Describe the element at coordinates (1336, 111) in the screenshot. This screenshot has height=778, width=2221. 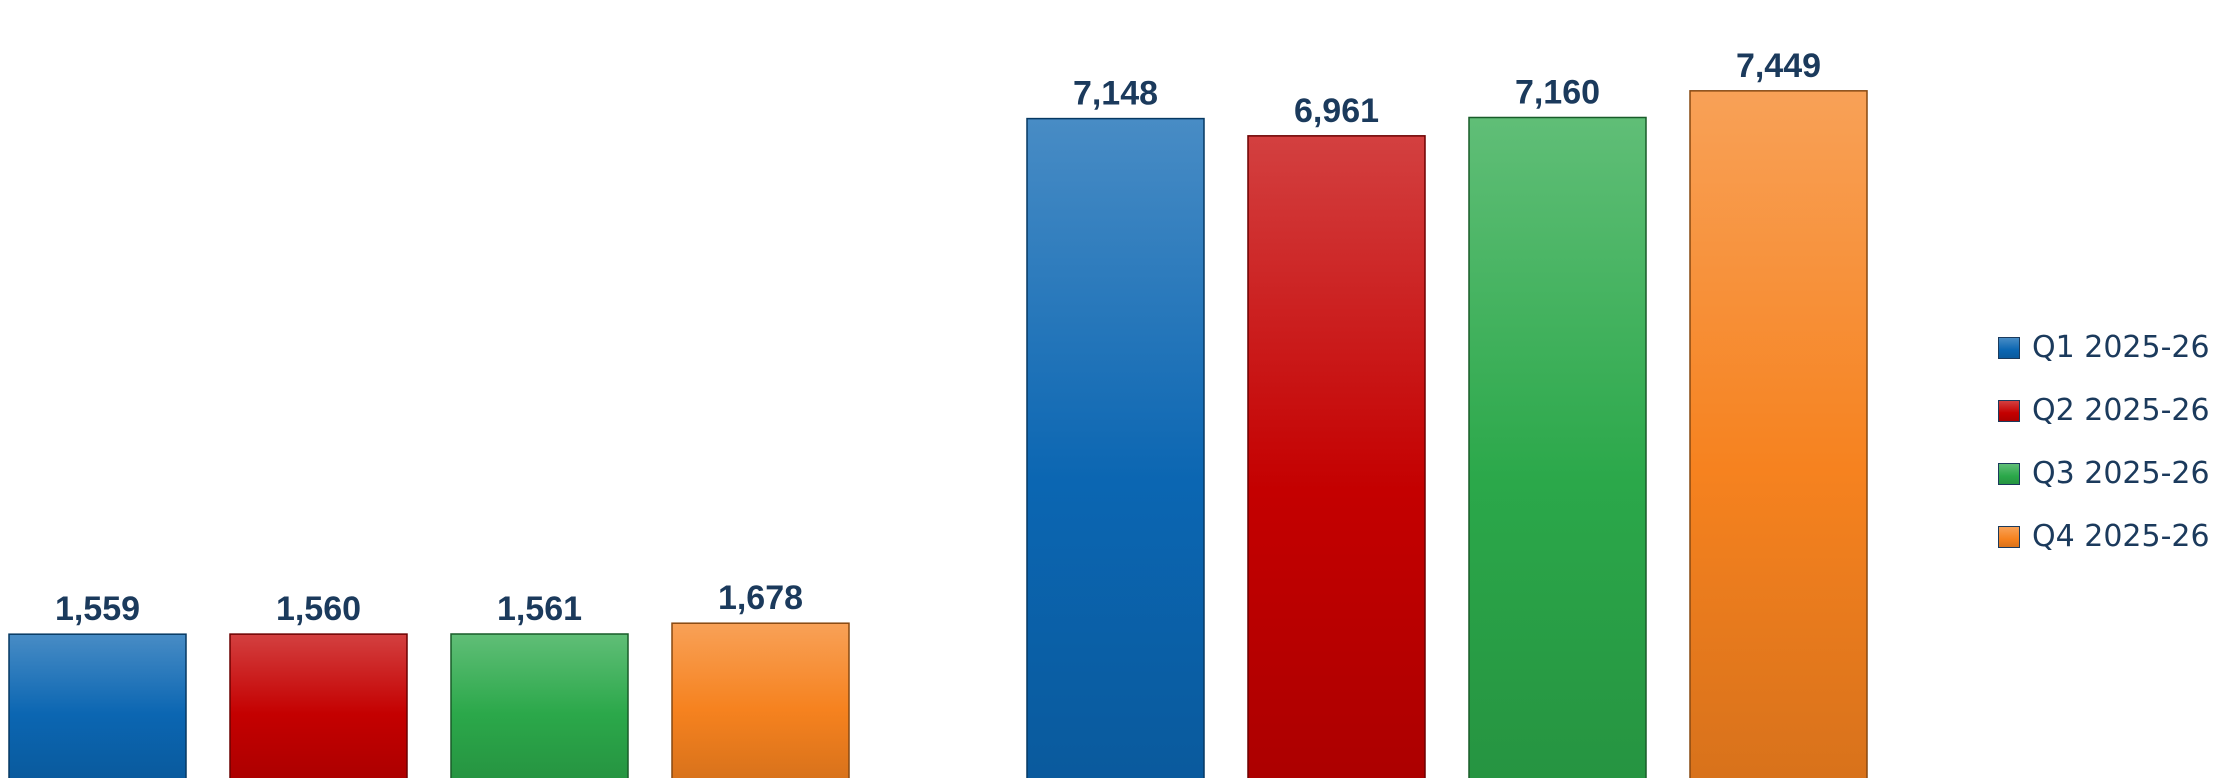
I see `data-label-q2-group2: 6,961` at that location.